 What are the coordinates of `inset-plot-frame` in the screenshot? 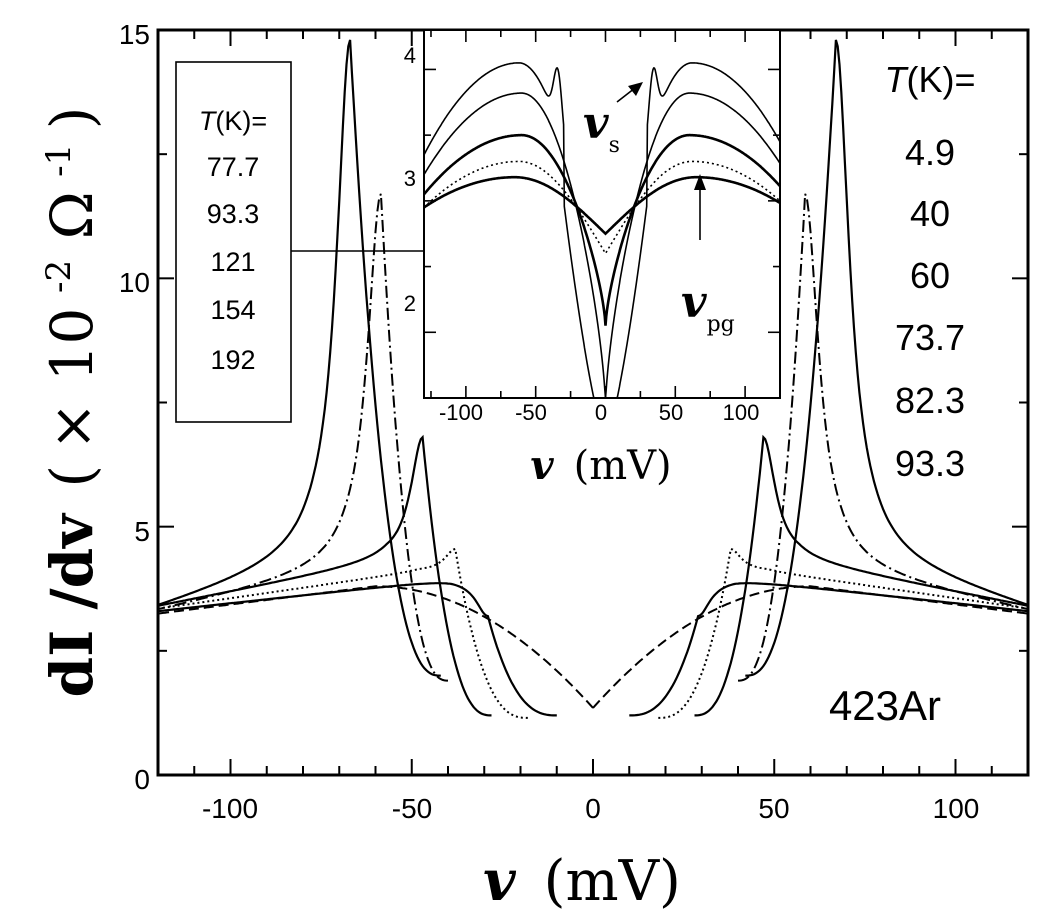 It's located at (602, 214).